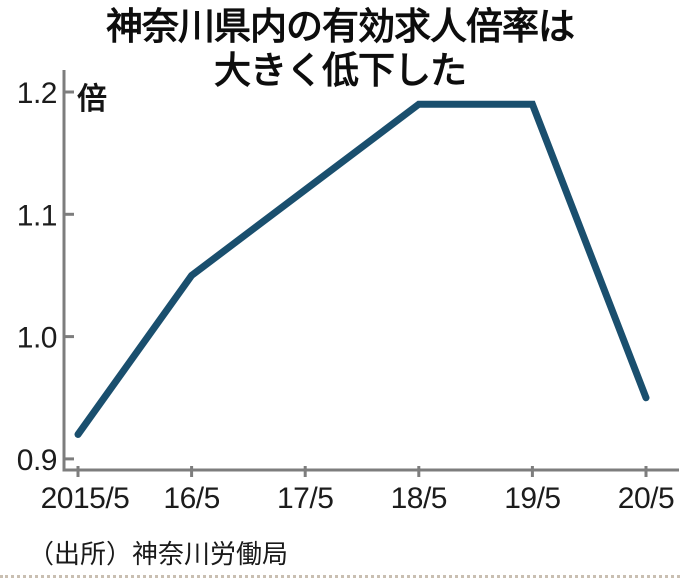 This screenshot has width=680, height=585. I want to click on bottom-divider, so click(340, 576).